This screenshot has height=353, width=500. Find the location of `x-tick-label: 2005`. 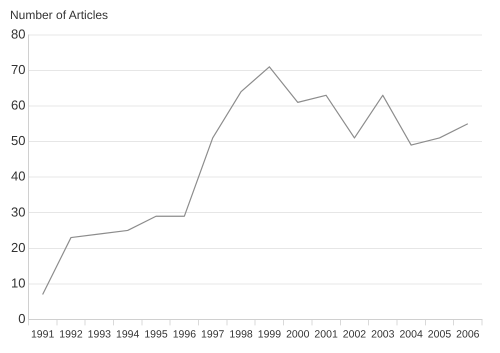

x-tick-label: 2005 is located at coordinates (440, 334).